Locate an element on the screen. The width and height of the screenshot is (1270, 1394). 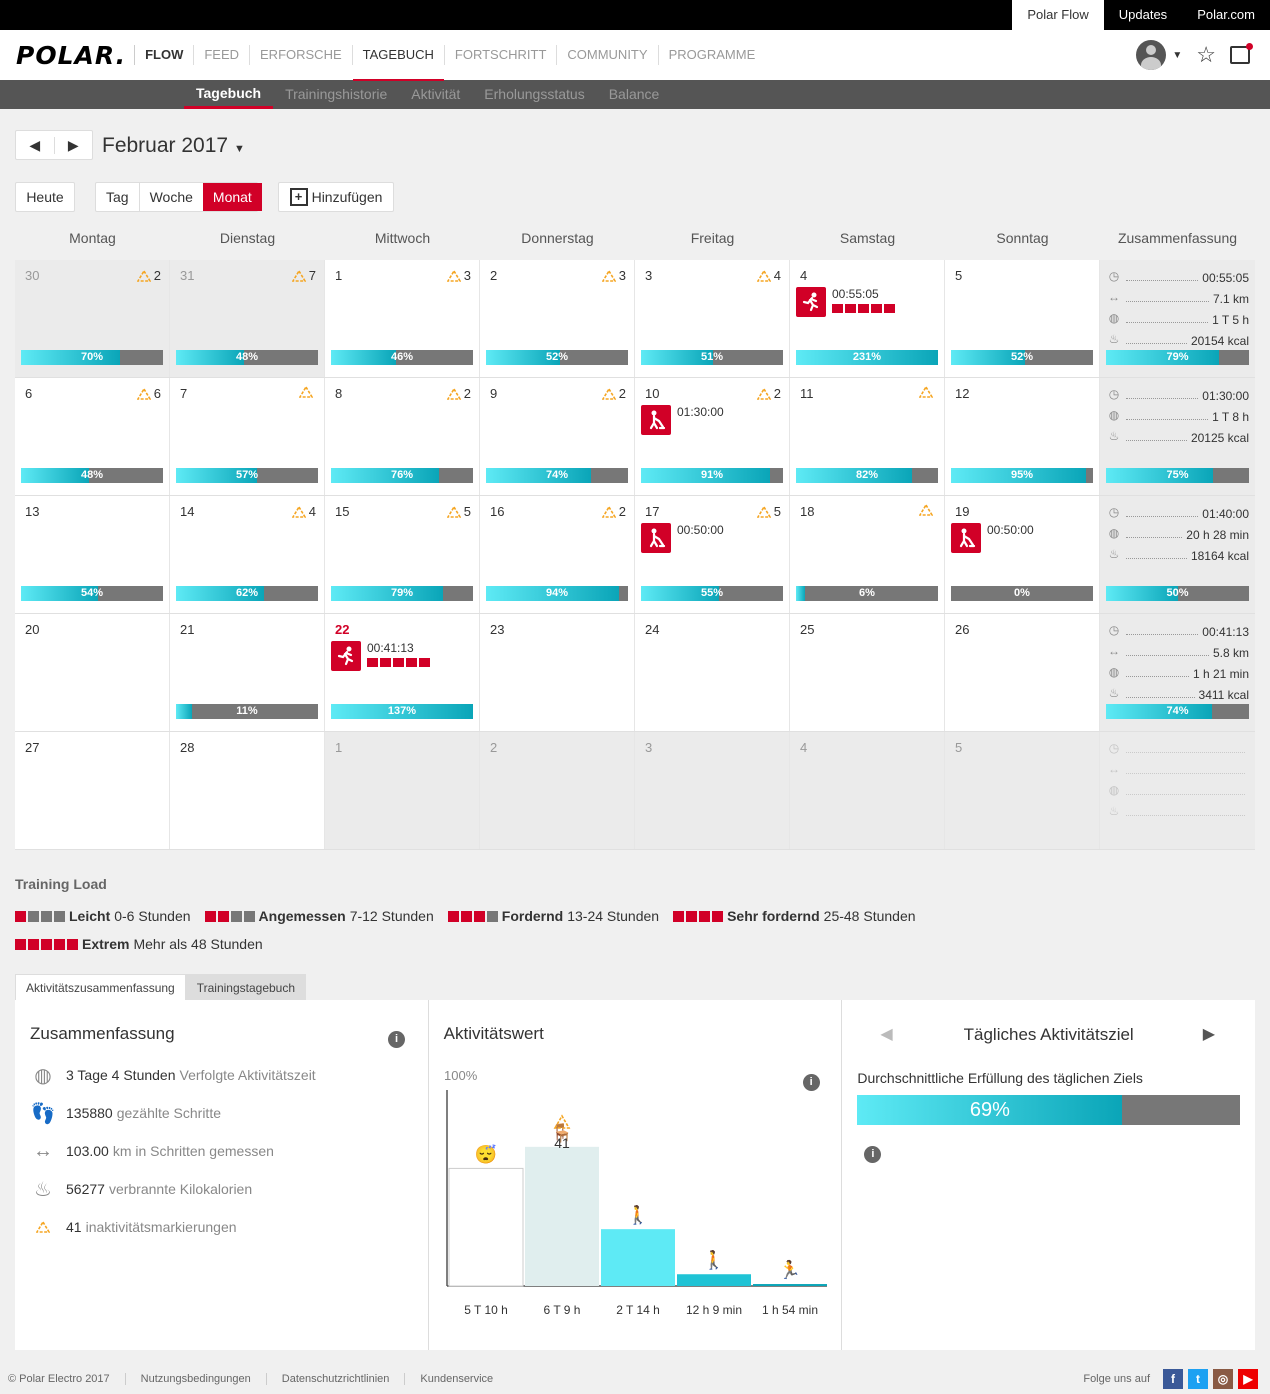
training-session: 00:55:05 is located at coordinates (845, 302).